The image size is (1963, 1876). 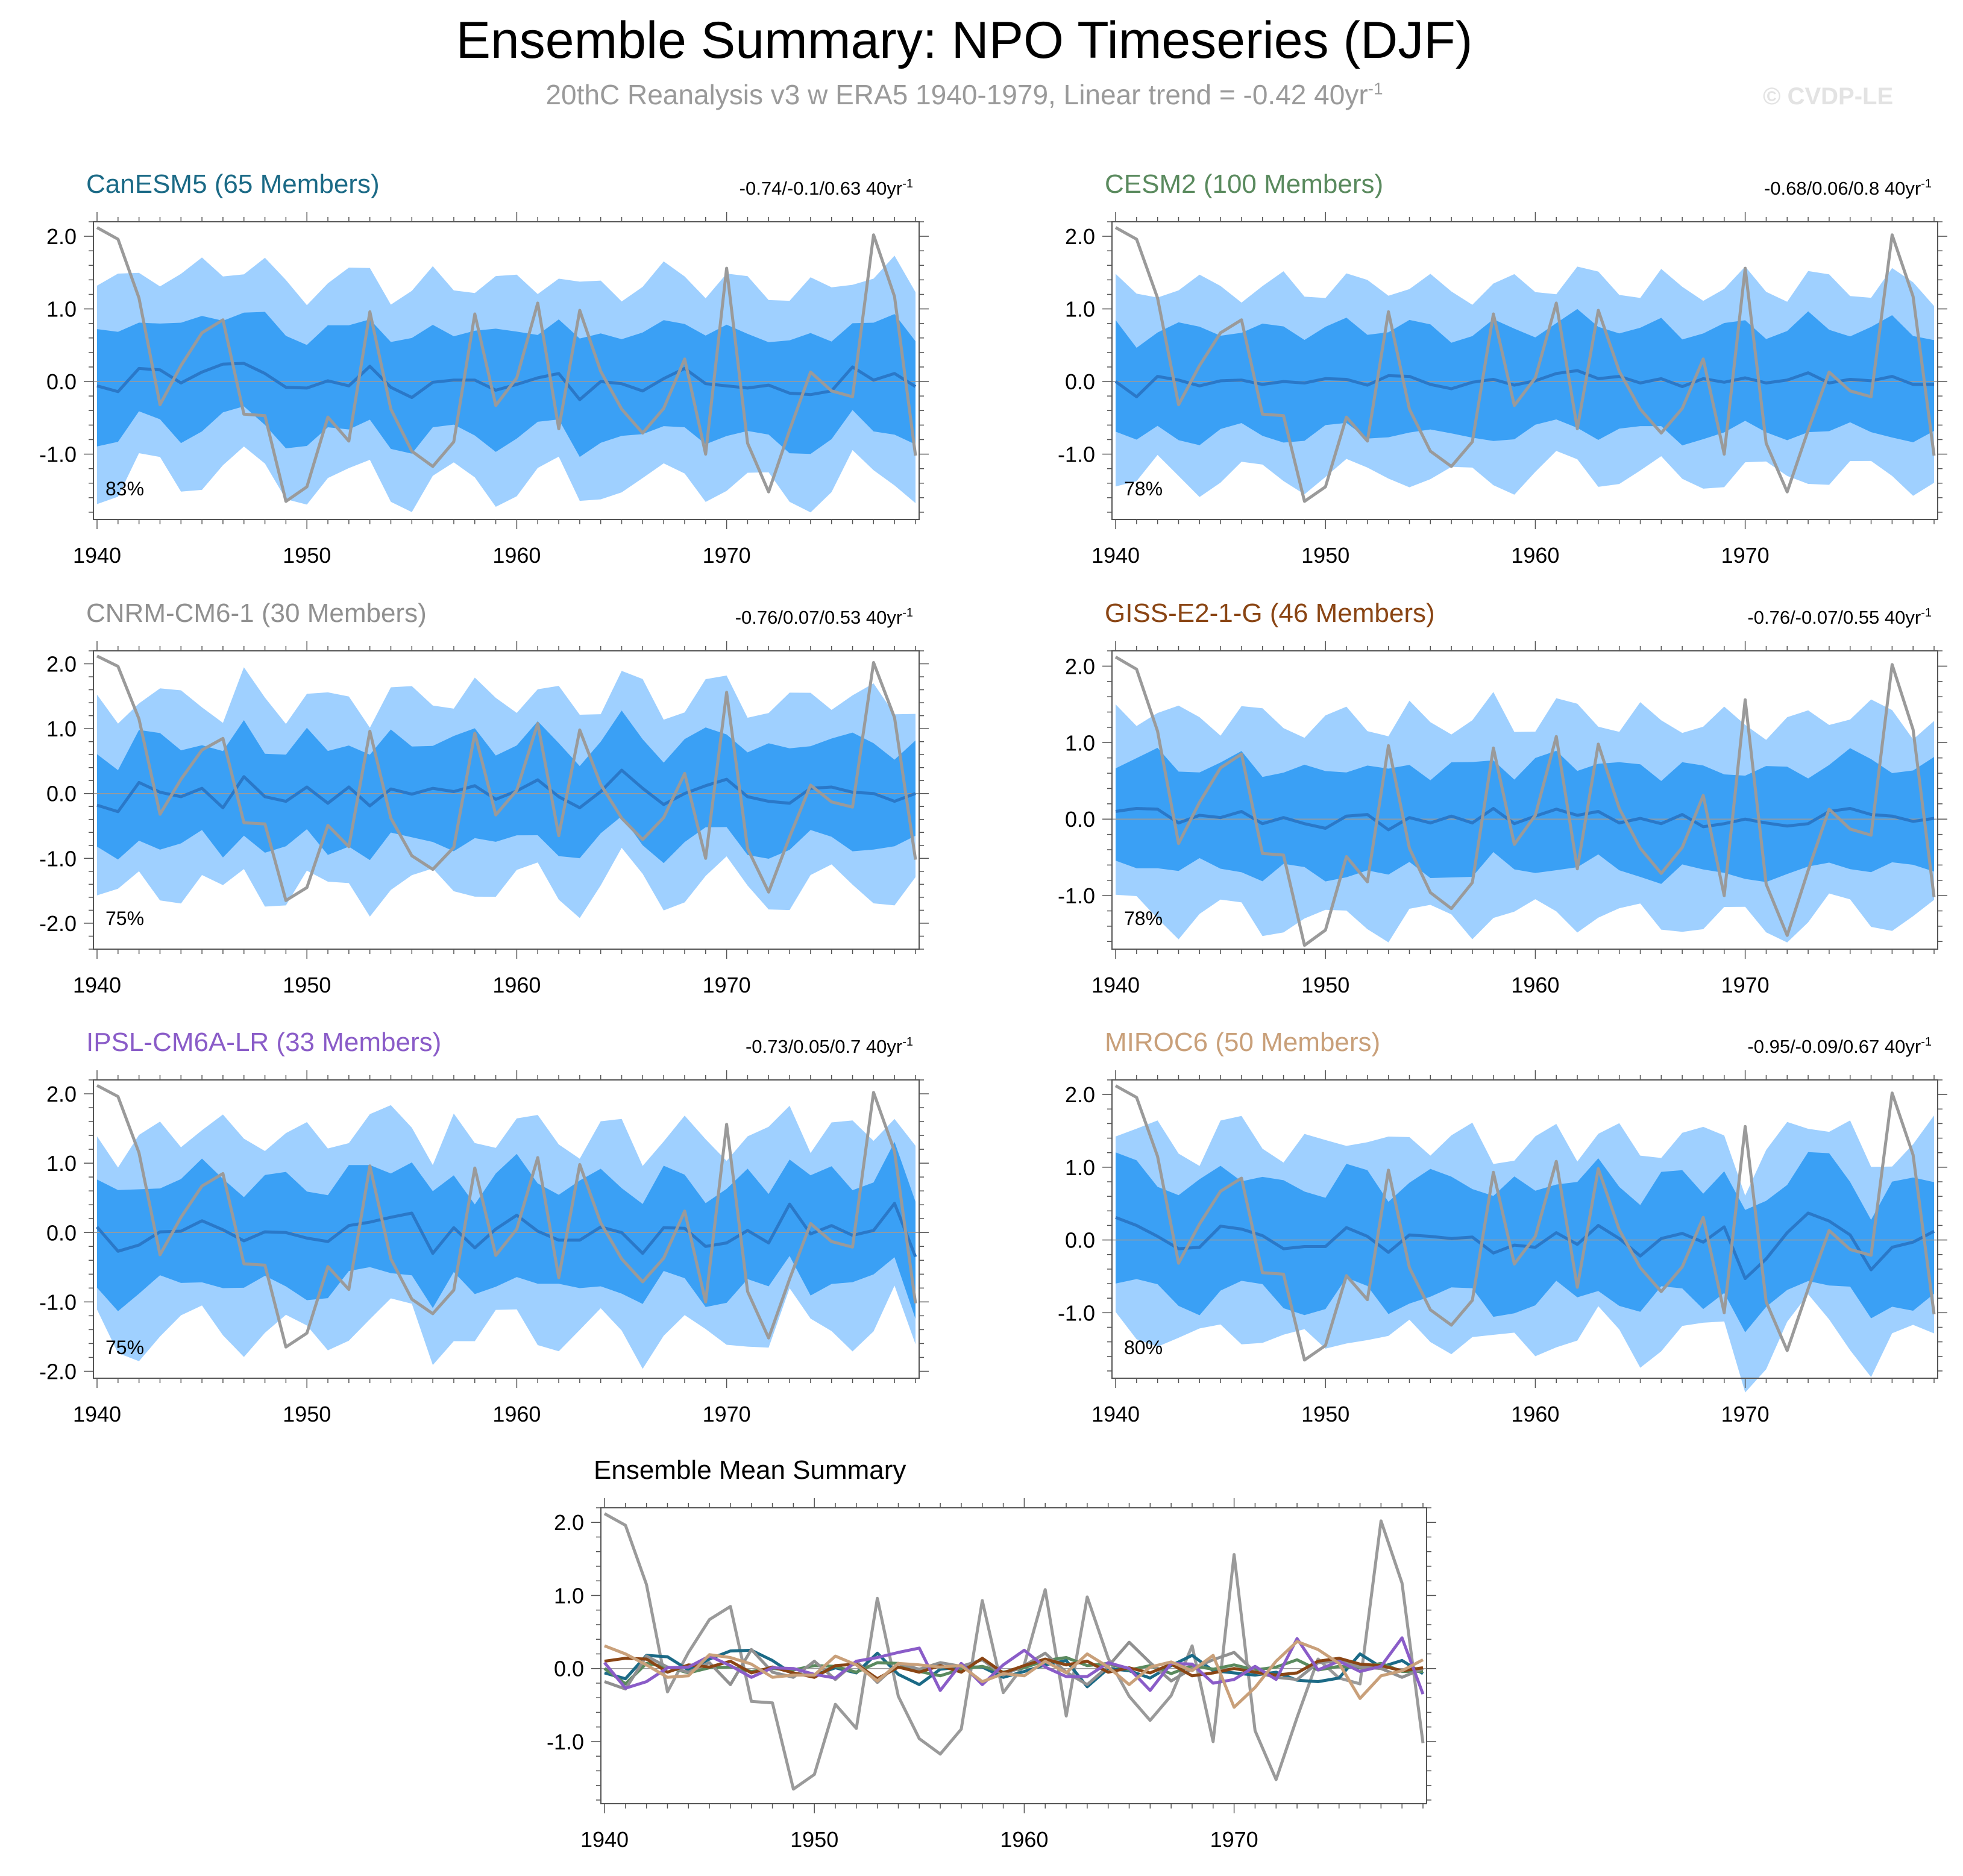 What do you see at coordinates (964, 40) in the screenshot?
I see `figure-title: Ensemble Summary: NPO Timeseries (DJF)` at bounding box center [964, 40].